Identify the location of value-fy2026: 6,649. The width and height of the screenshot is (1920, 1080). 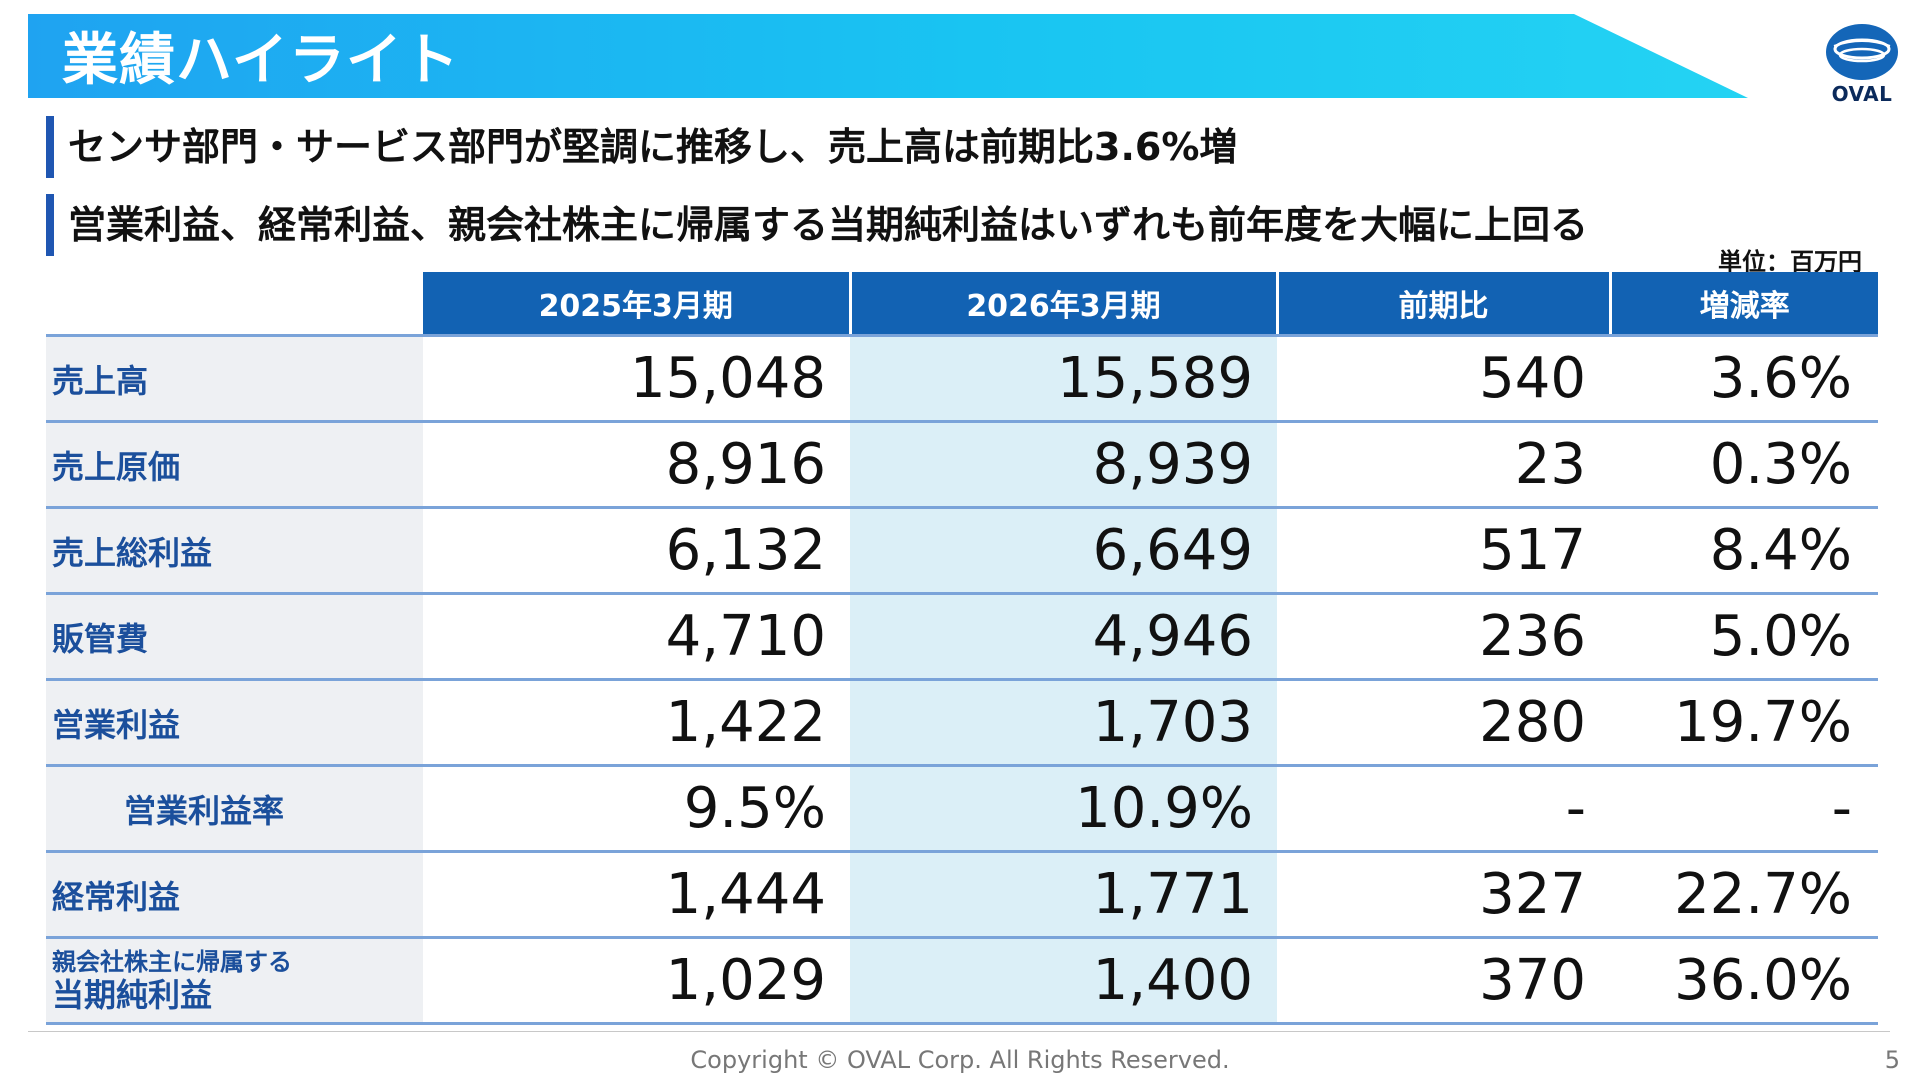
(1063, 551).